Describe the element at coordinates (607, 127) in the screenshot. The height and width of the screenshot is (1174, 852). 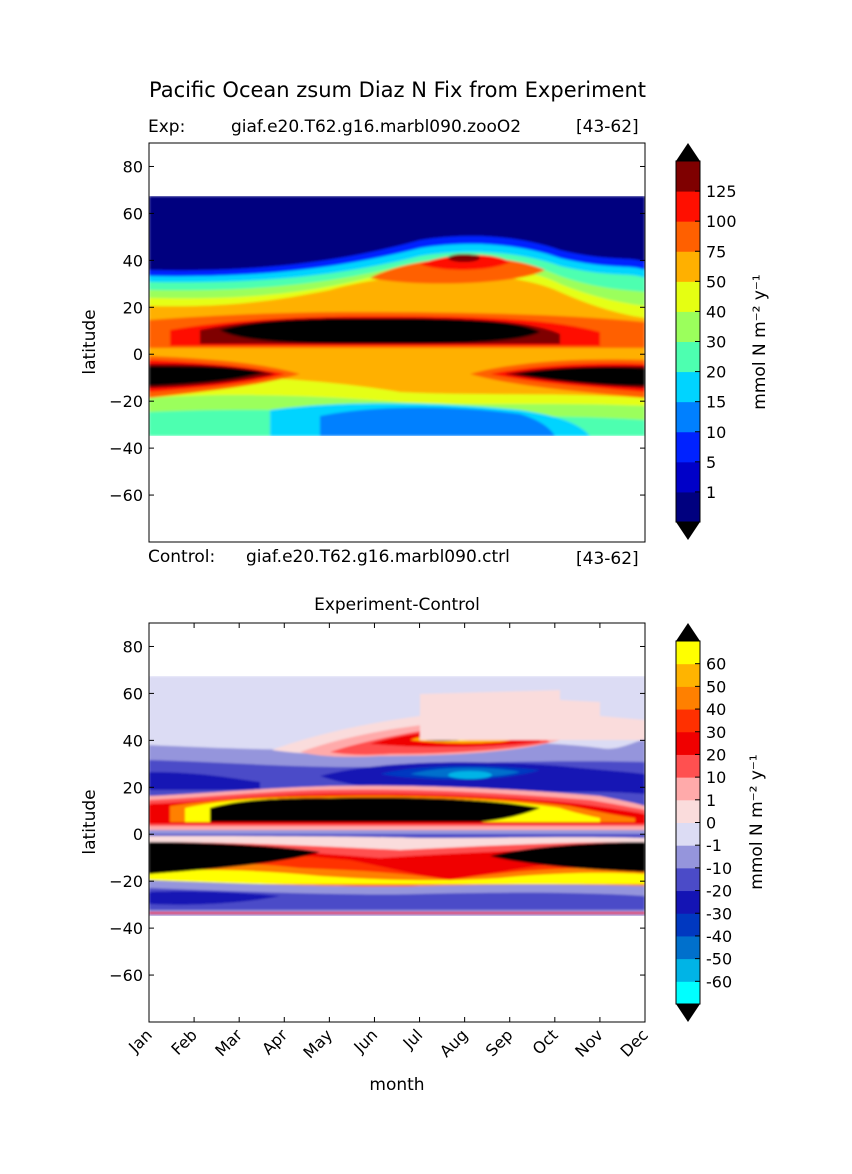
I see `exp-year-range: [43-62]` at that location.